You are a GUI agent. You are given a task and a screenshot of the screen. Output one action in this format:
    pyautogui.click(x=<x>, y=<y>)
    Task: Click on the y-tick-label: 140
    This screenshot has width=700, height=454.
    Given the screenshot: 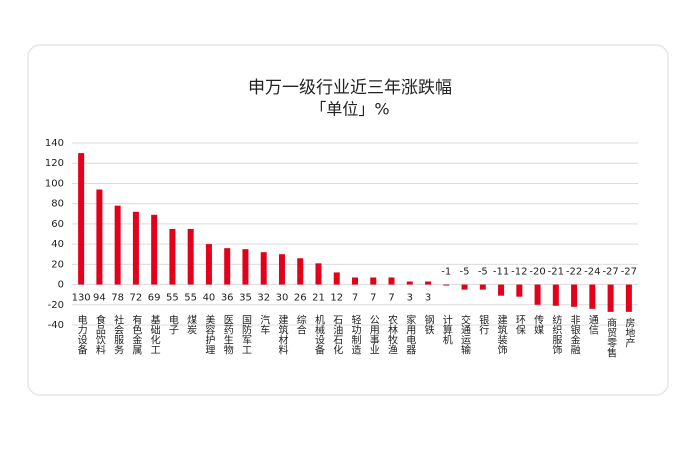 What is the action you would take?
    pyautogui.click(x=54, y=143)
    